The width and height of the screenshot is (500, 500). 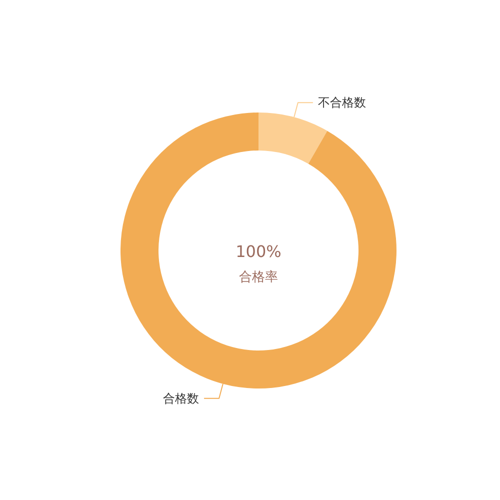 What do you see at coordinates (342, 103) in the screenshot?
I see `slice-label: 不合格数` at bounding box center [342, 103].